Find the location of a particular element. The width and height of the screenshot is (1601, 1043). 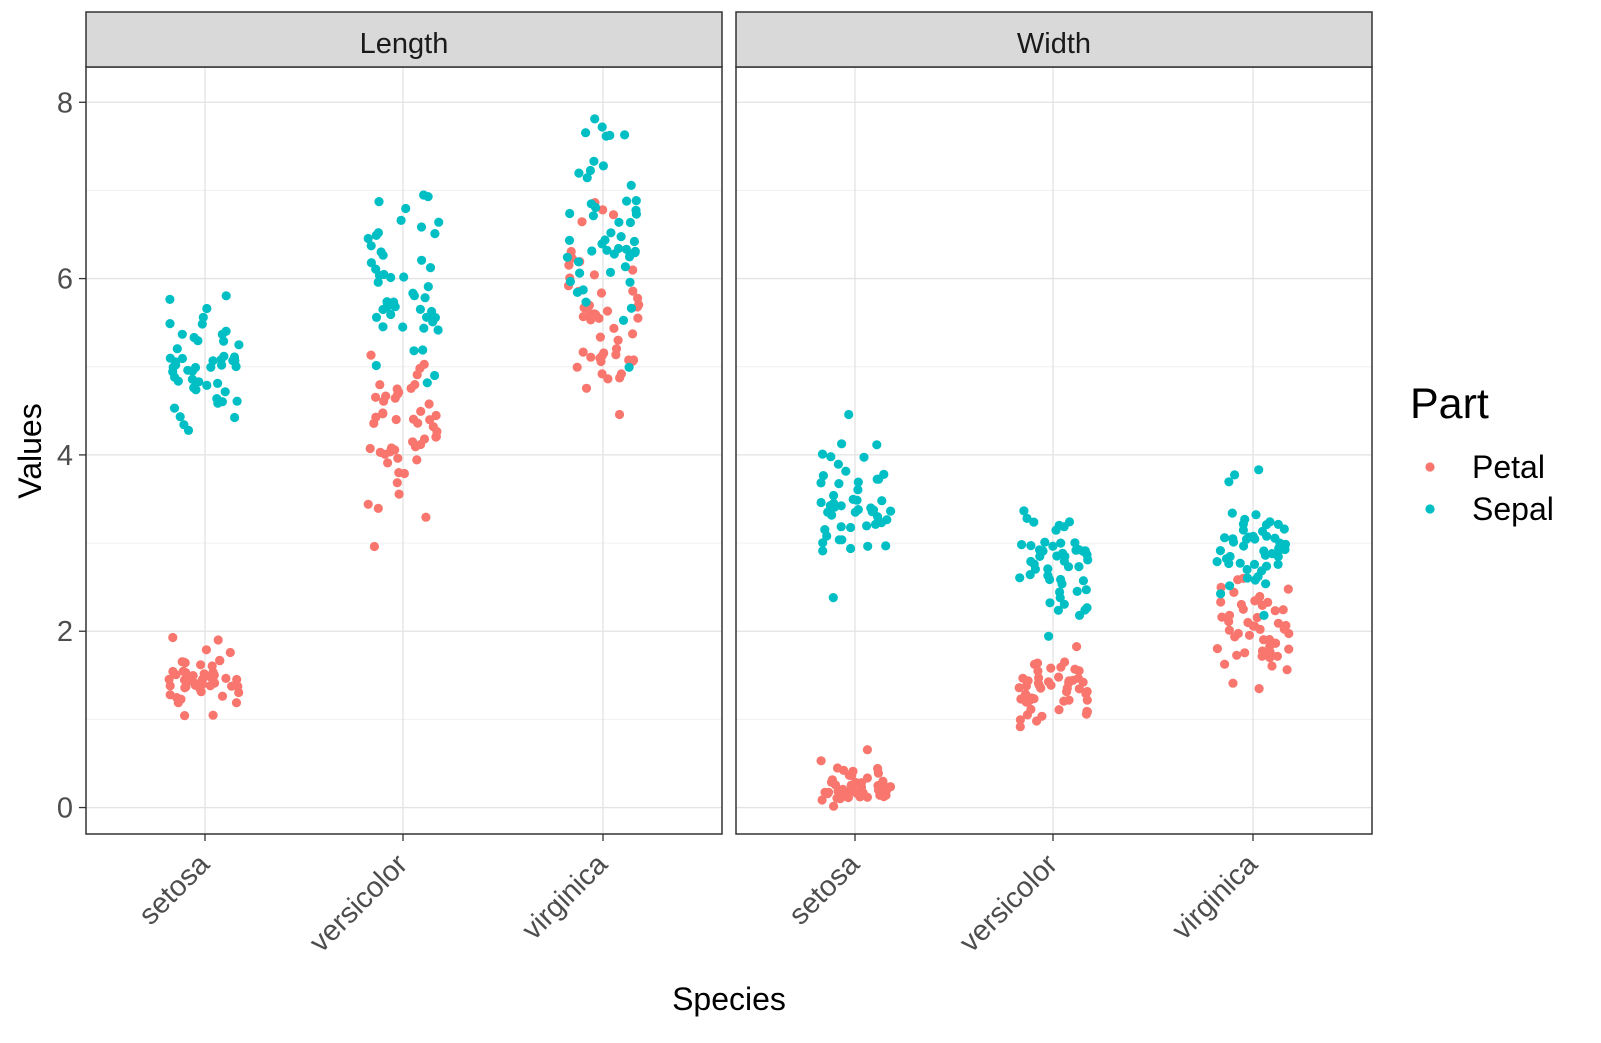

legend: Part Petal Sepal is located at coordinates (1482, 453).